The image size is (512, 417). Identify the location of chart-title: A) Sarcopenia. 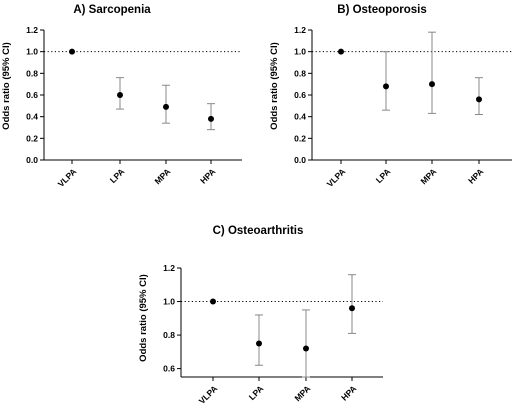
(112, 10).